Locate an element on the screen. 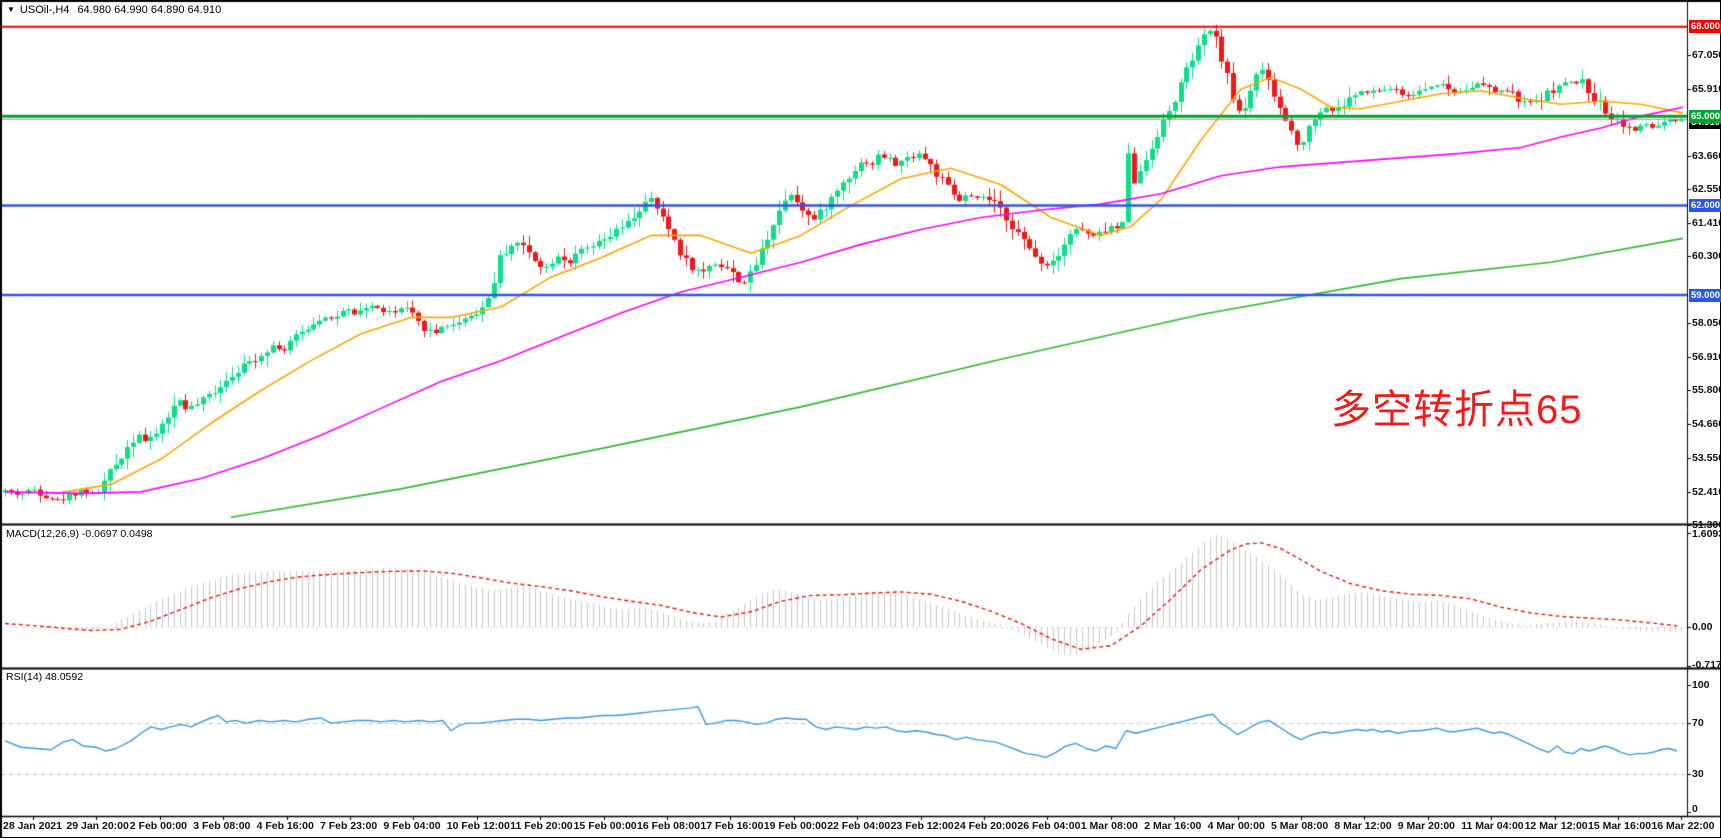  rsi-tick-label: 100 is located at coordinates (1701, 685).